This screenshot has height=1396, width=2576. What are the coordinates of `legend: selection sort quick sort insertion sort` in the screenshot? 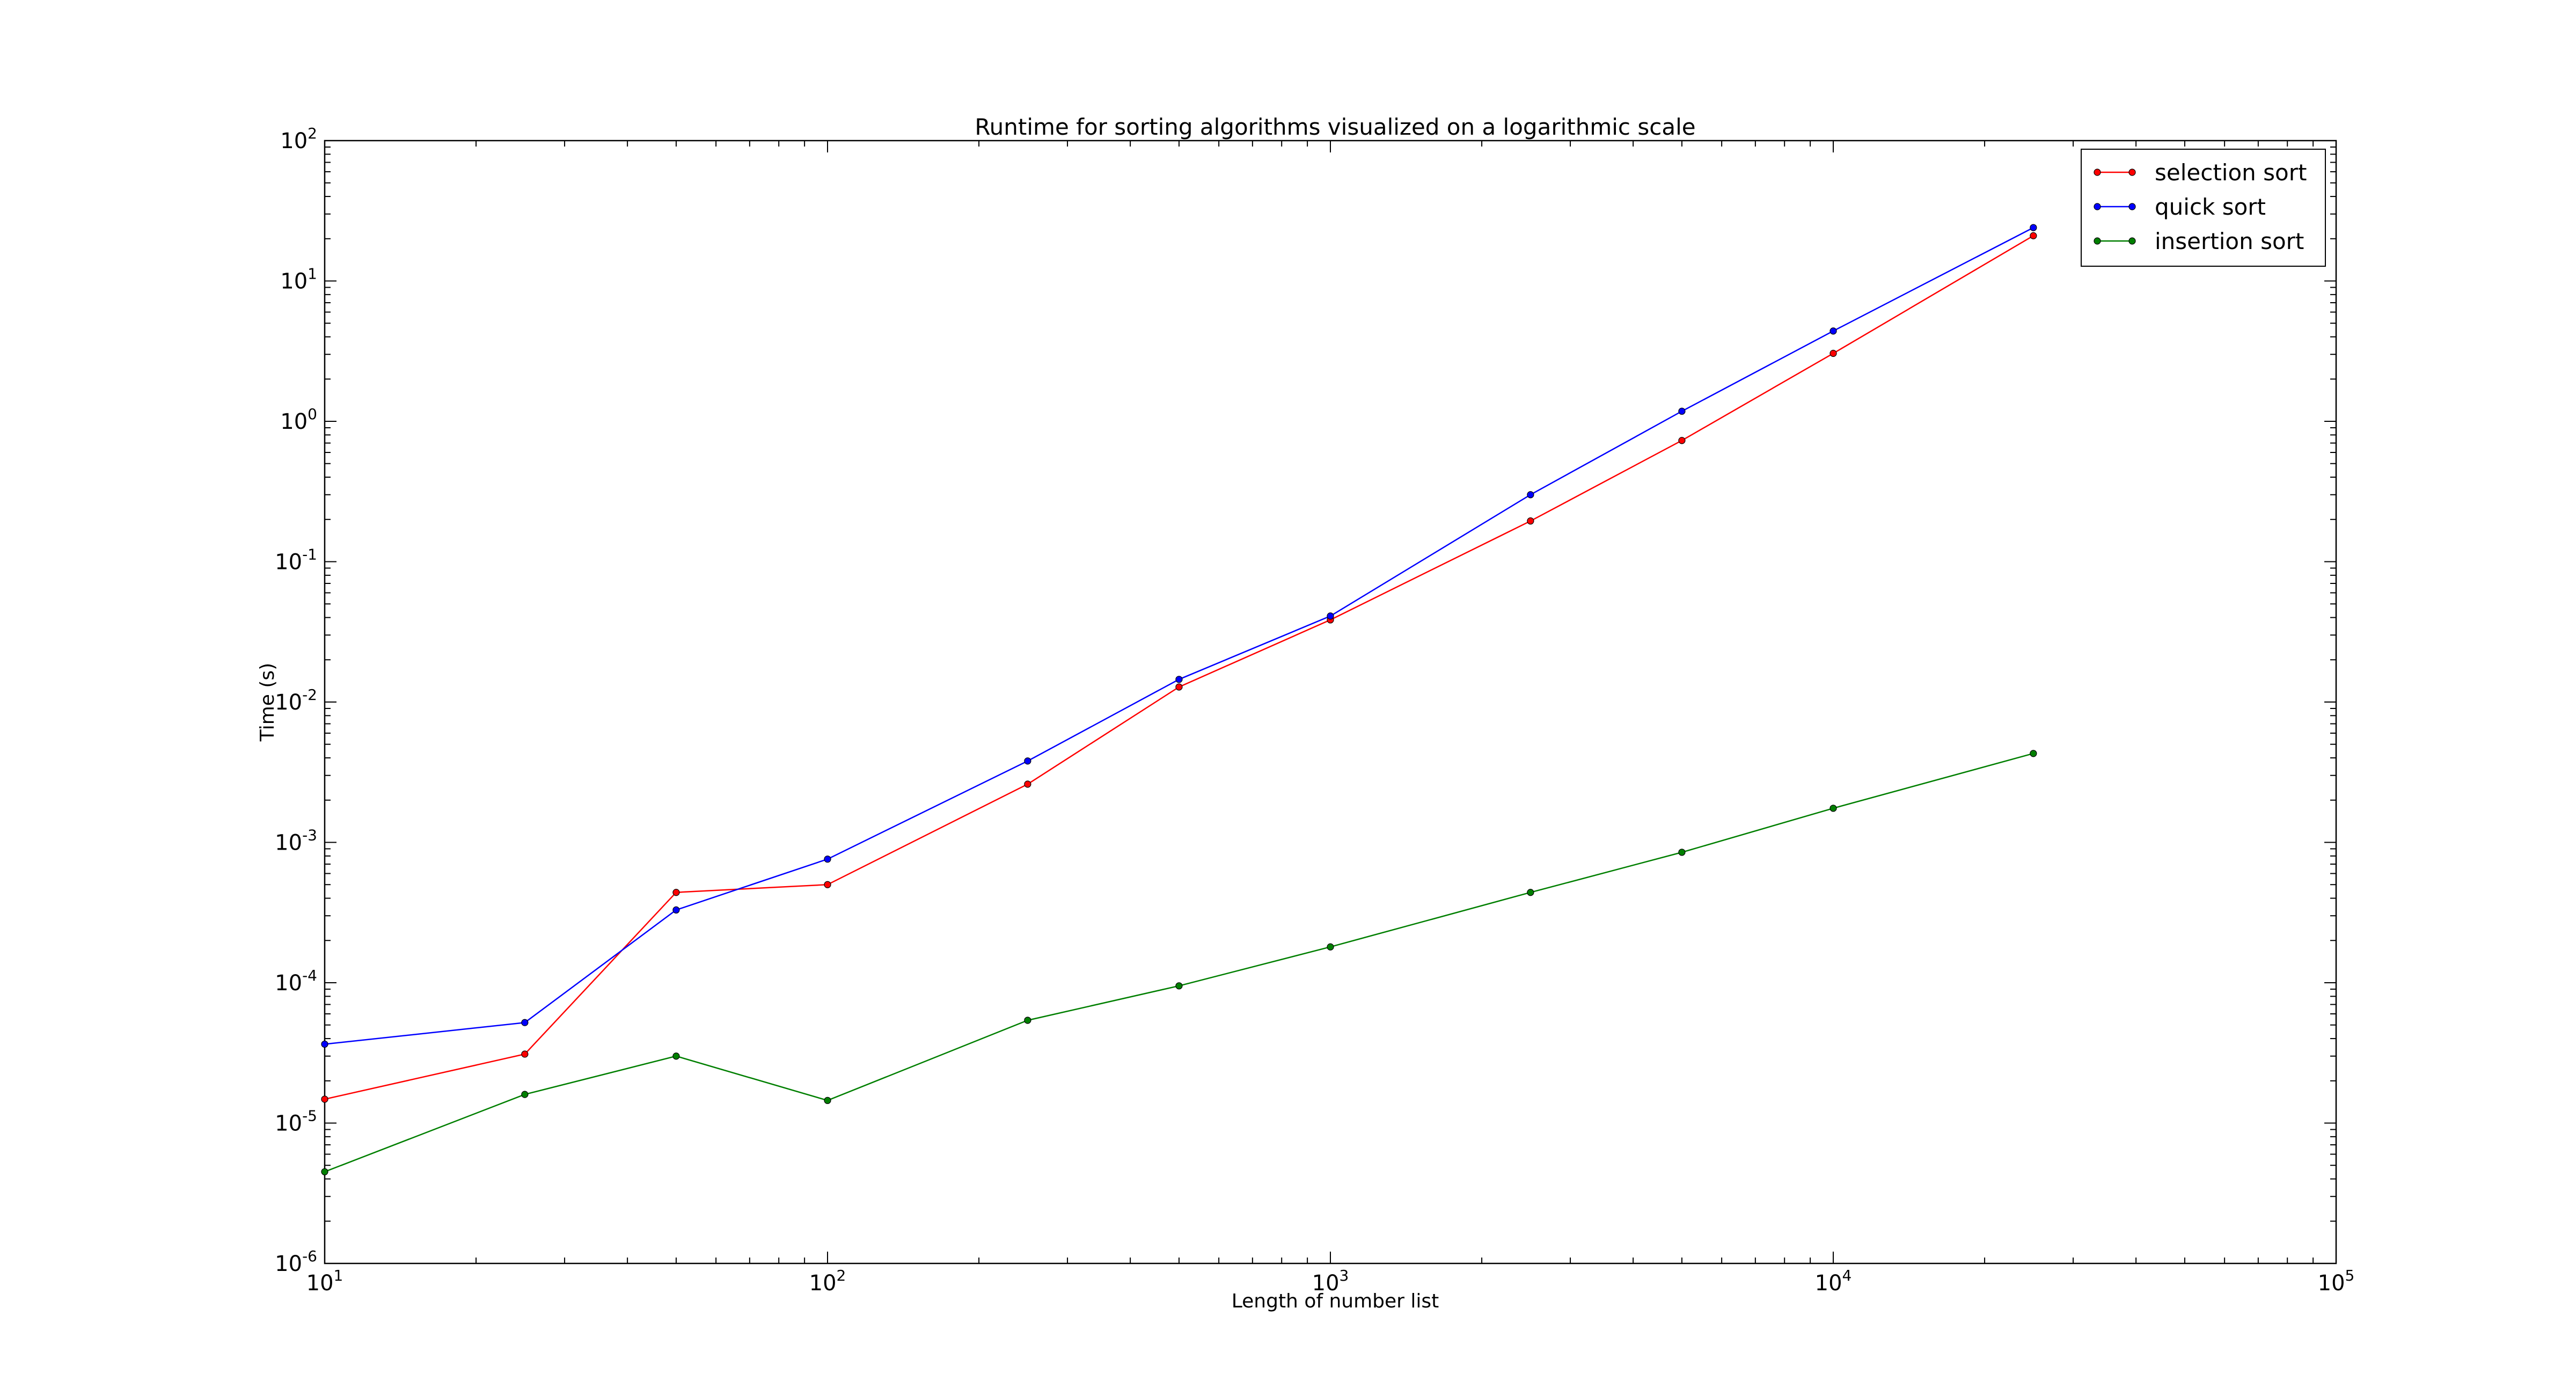 It's located at (2203, 208).